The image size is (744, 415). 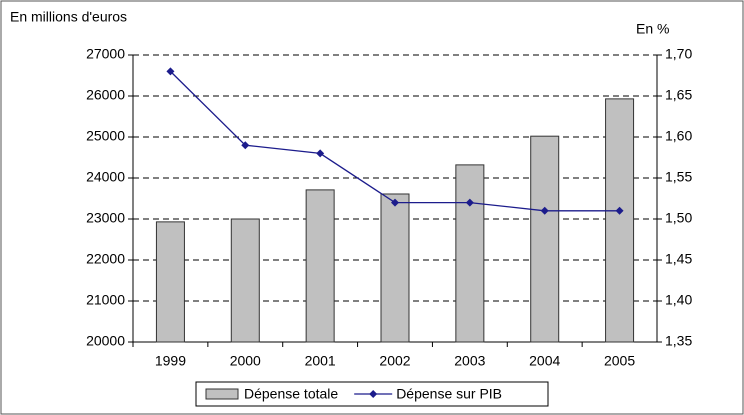 I want to click on x-tick-label: 2002, so click(x=394, y=361).